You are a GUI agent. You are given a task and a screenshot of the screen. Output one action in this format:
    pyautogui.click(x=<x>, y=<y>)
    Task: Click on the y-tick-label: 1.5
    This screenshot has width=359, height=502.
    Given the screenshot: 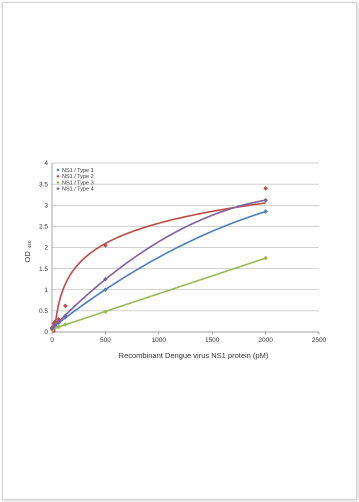 What is the action you would take?
    pyautogui.click(x=43, y=269)
    